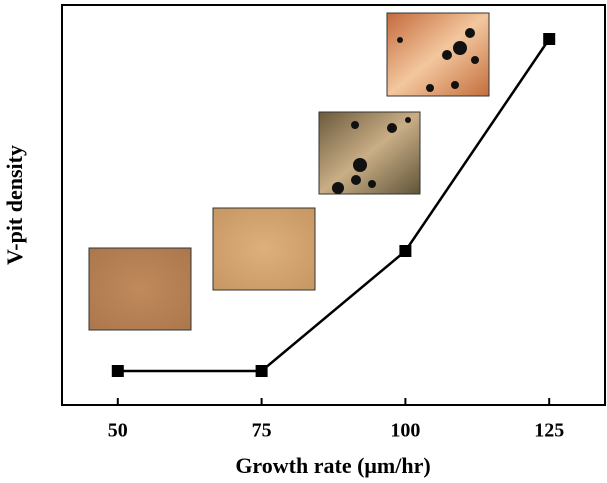 Image resolution: width=607 pixels, height=483 pixels. I want to click on x-axis-label: Growth rate (μm/hr), so click(332, 465).